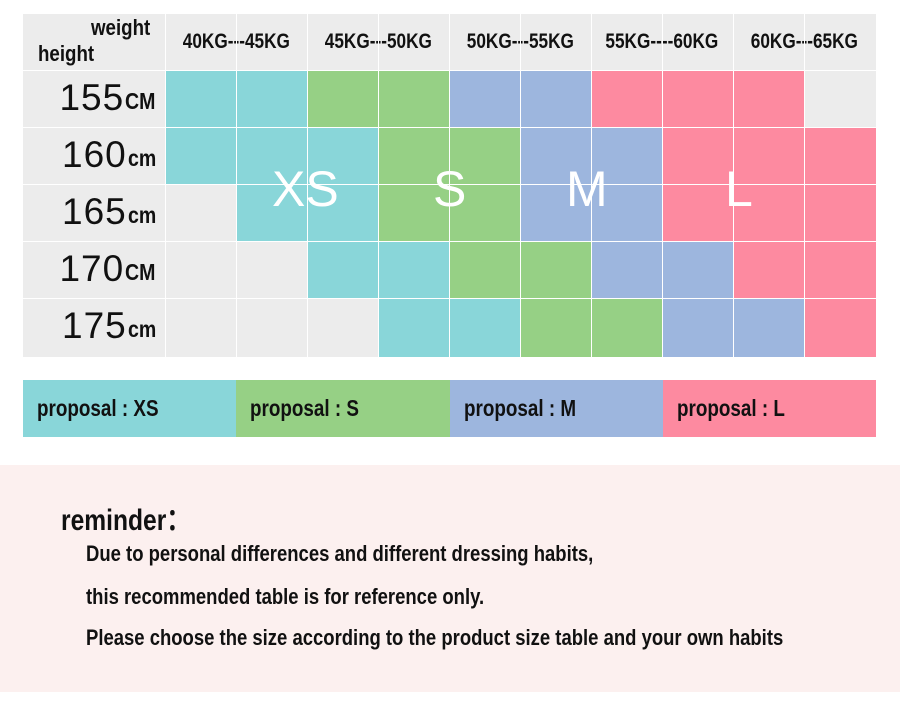 The width and height of the screenshot is (900, 718). What do you see at coordinates (587, 189) in the screenshot?
I see `size-label-m: M` at bounding box center [587, 189].